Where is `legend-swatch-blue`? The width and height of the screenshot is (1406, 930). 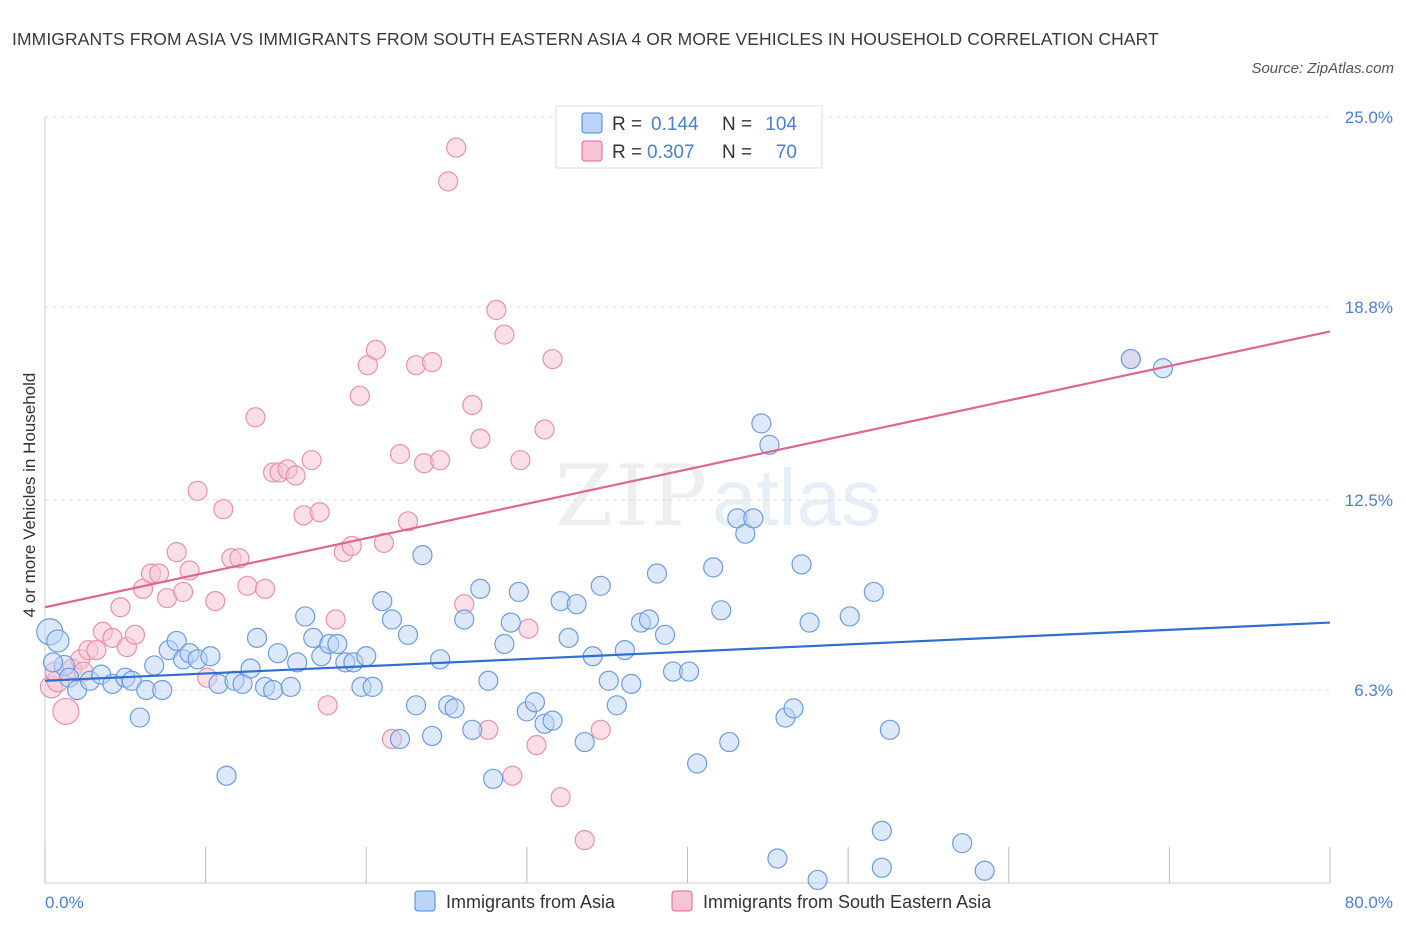 legend-swatch-blue is located at coordinates (592, 123).